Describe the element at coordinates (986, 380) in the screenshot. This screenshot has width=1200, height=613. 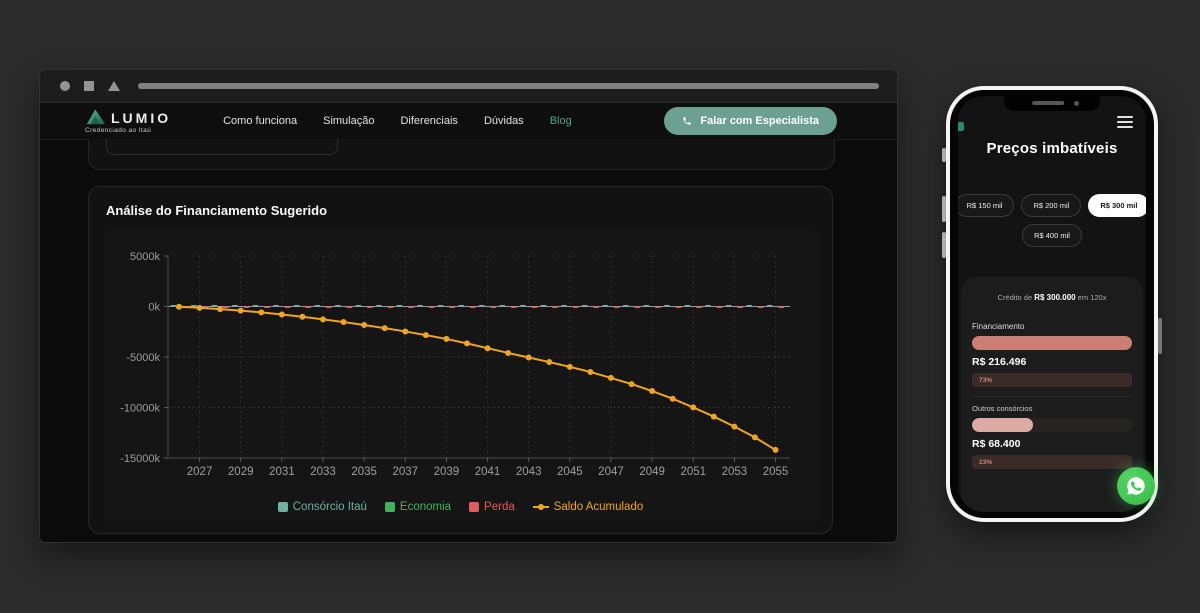
I see `financing-percent-label: 73%` at that location.